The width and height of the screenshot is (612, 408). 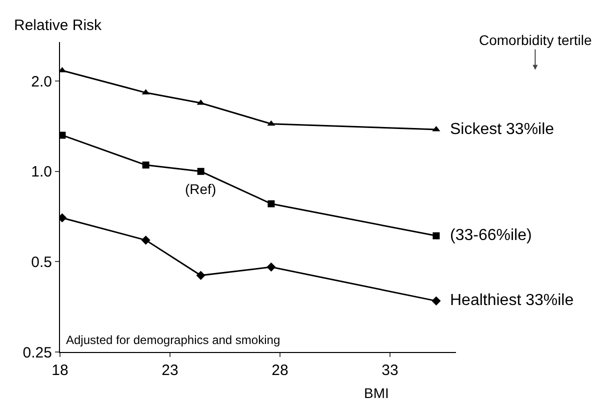 I want to click on x-axis-title: BMI, so click(x=376, y=393).